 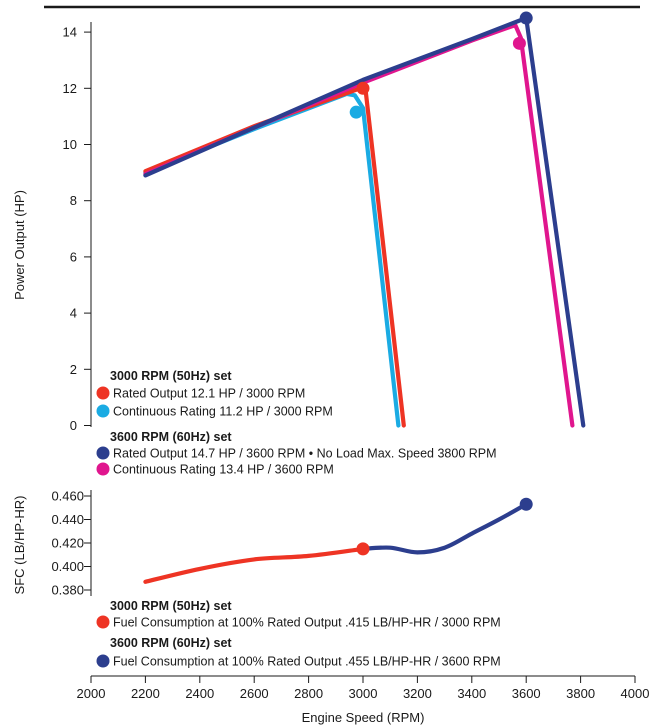 I want to click on power-y-tick-label: 4, so click(x=73, y=313).